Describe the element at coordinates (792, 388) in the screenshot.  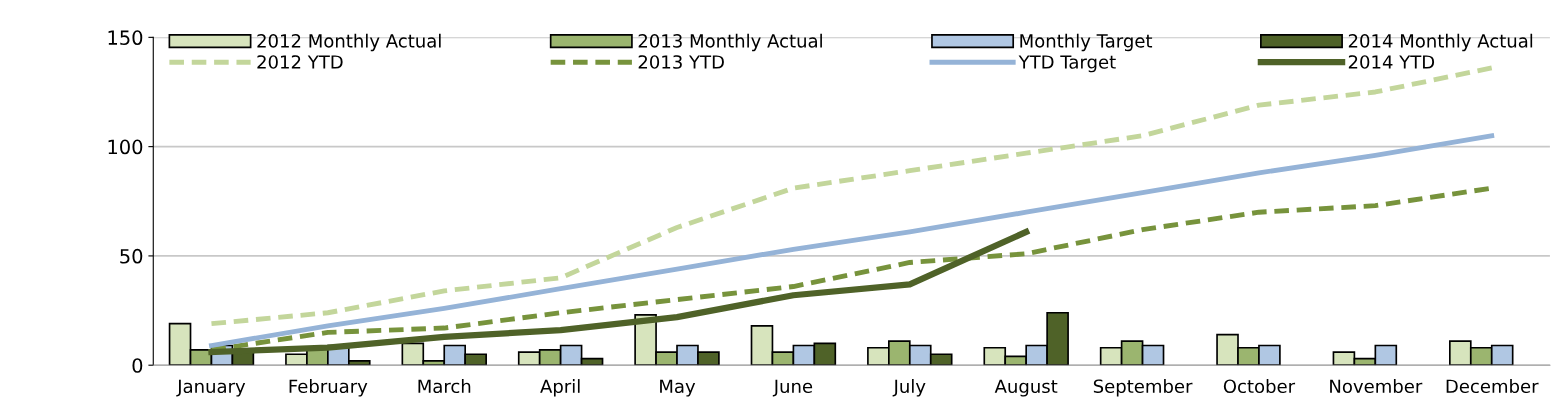
I see `x-tick-label: June` at that location.